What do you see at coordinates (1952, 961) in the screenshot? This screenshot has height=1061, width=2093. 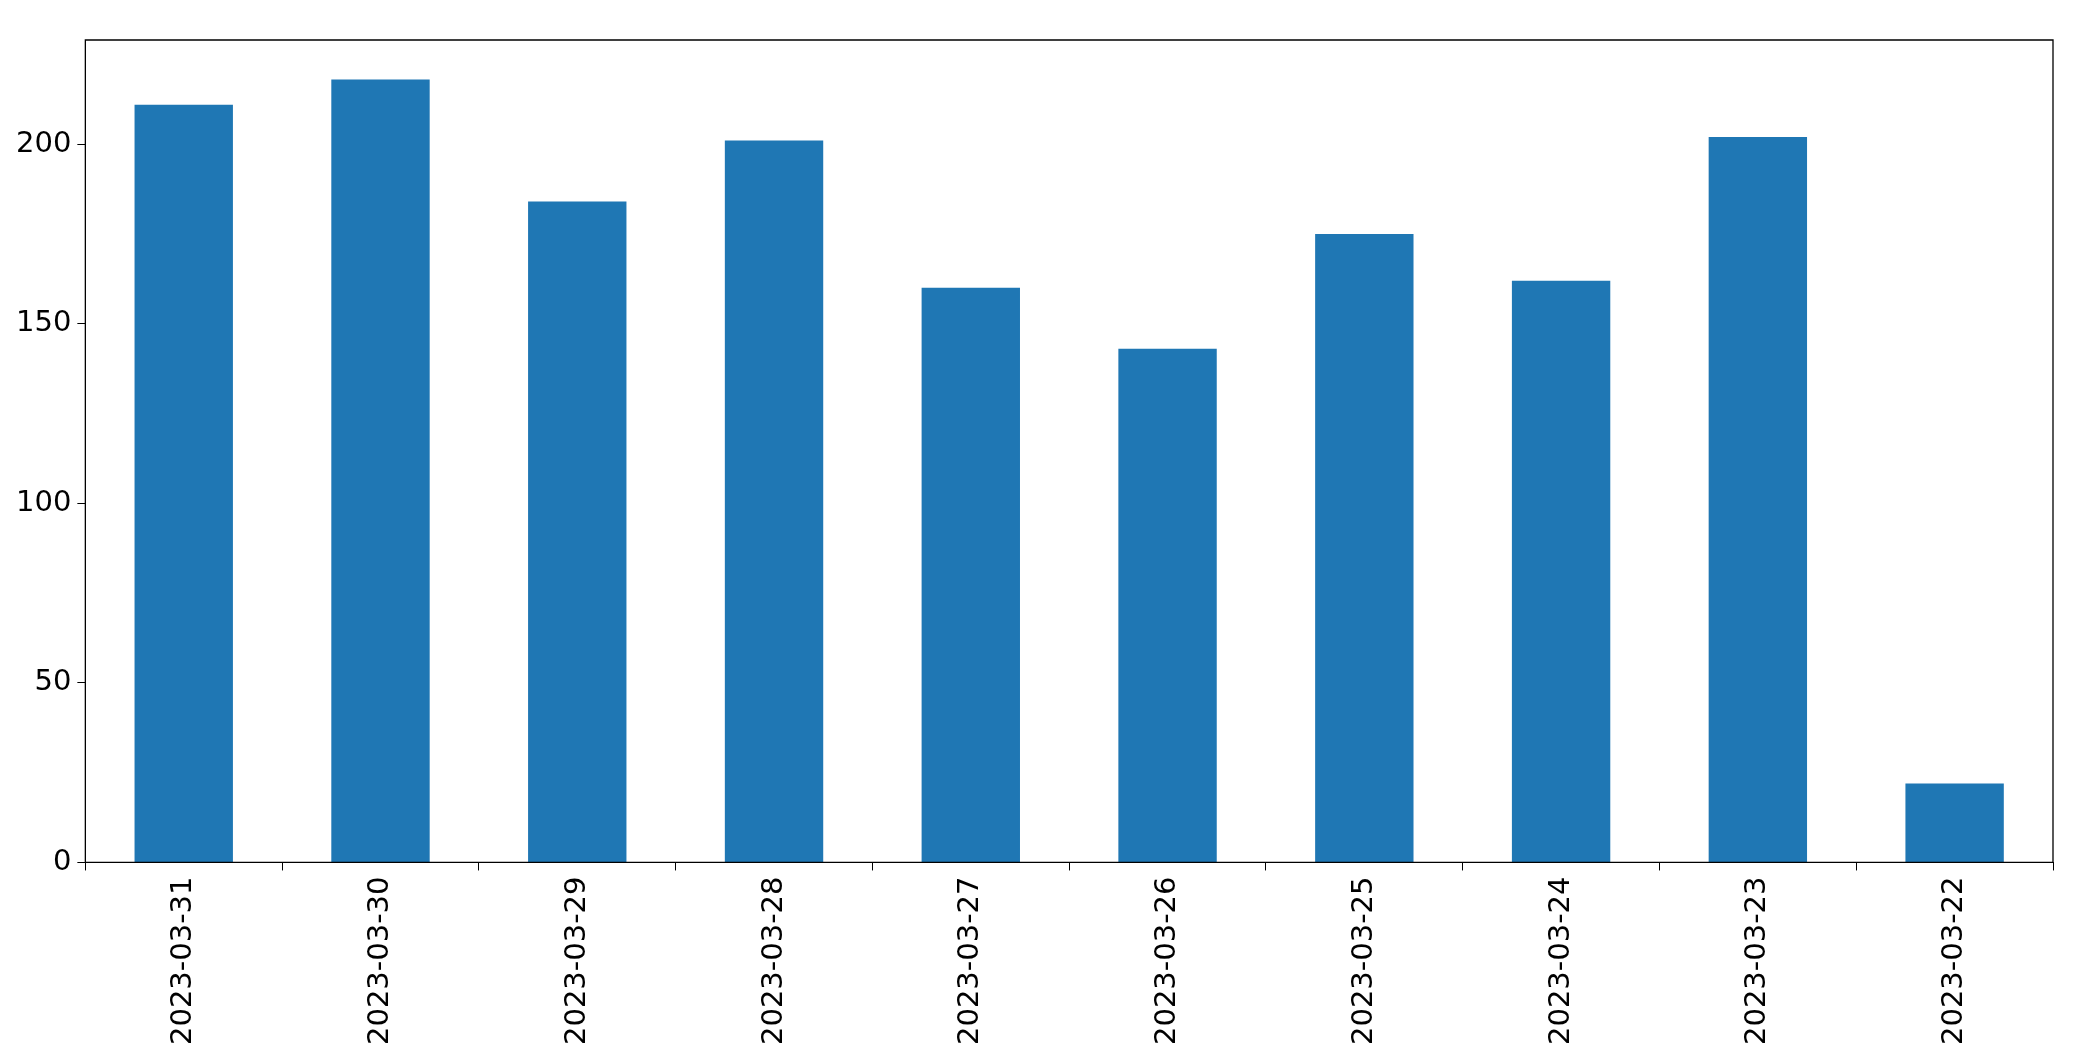 I see `x-tick-label: 2023-03-22` at bounding box center [1952, 961].